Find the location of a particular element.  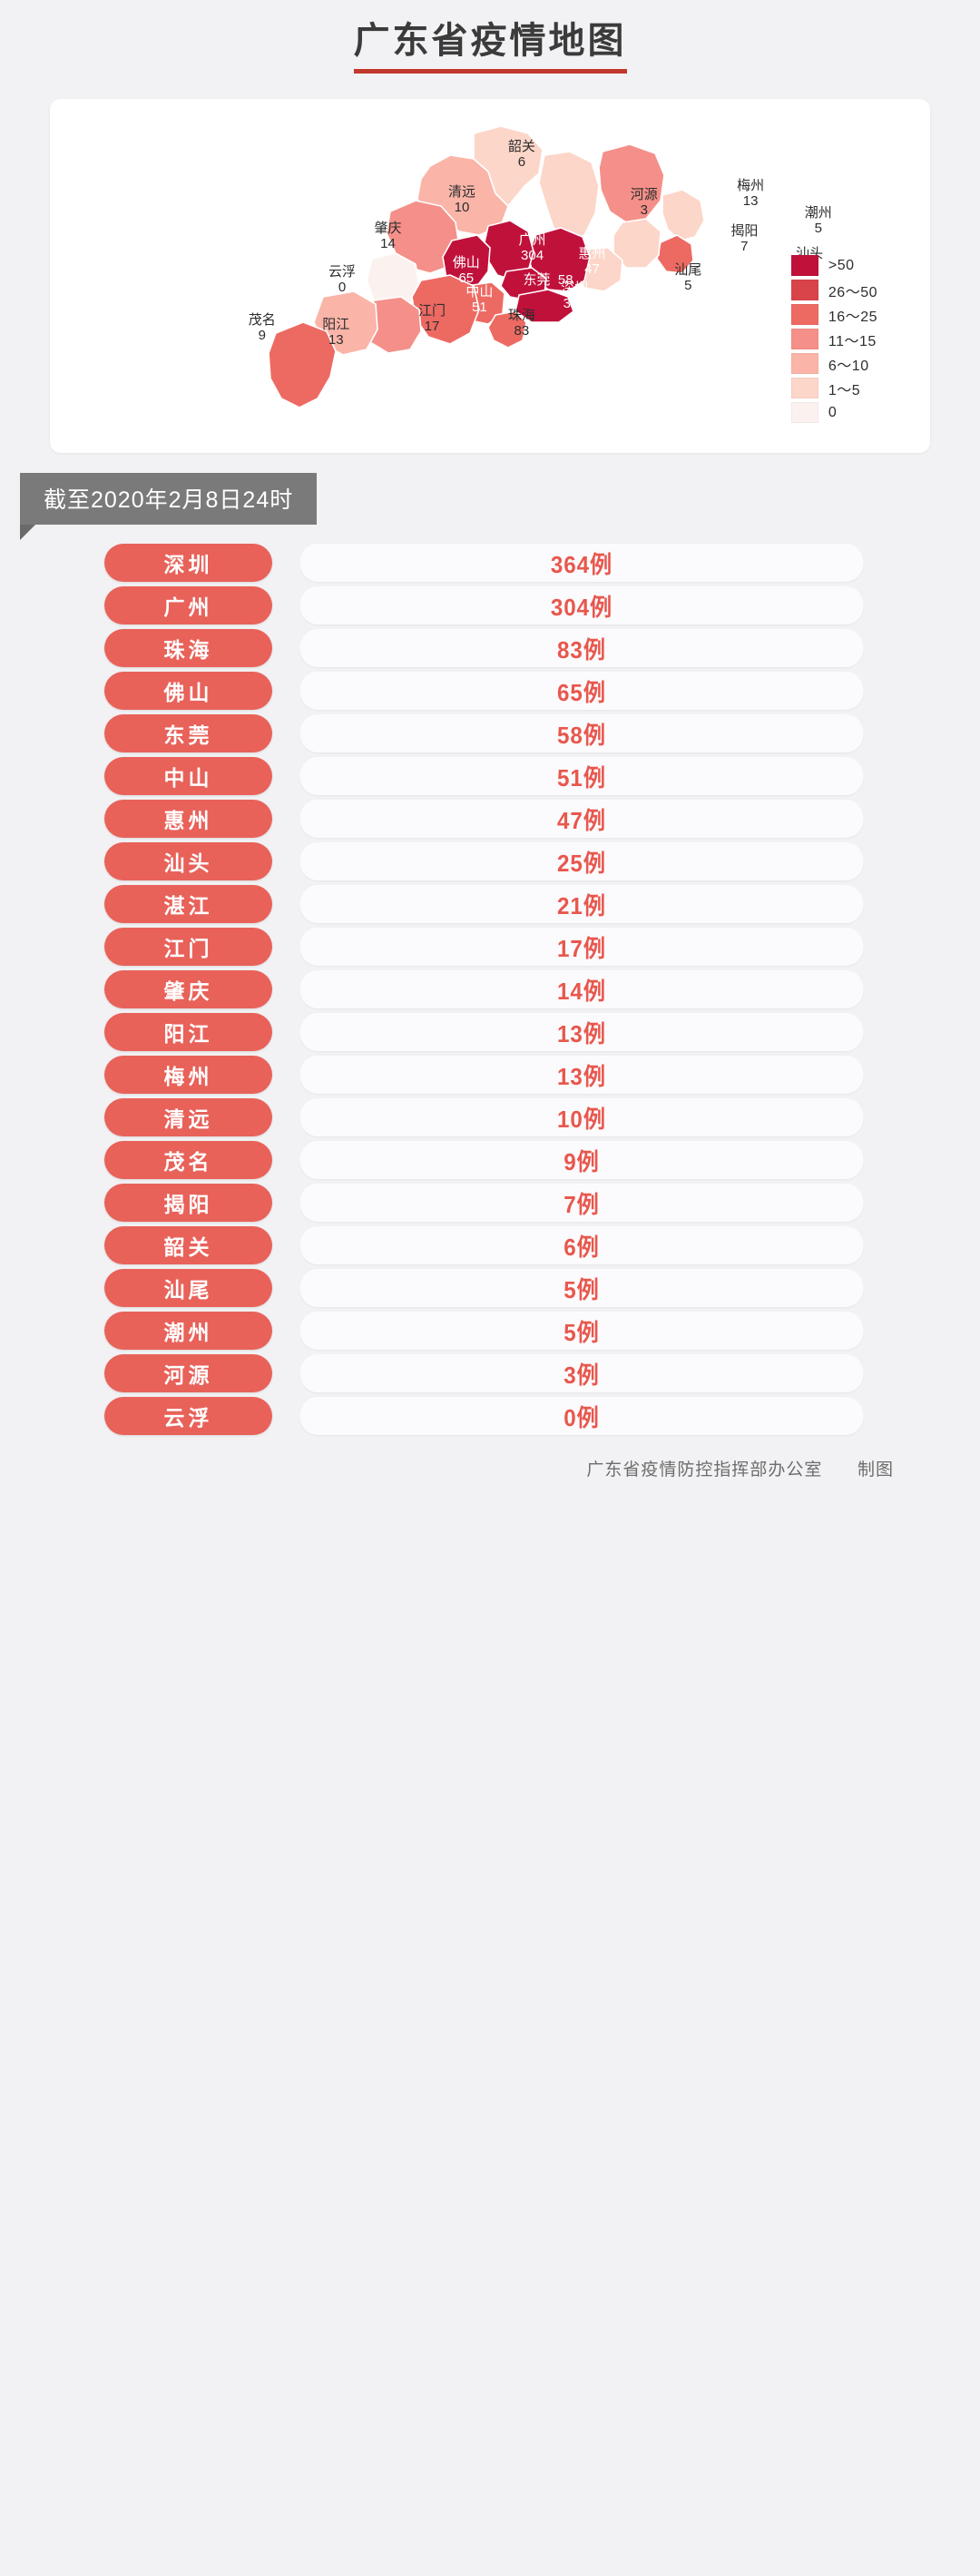

city-name: 广州 is located at coordinates (188, 605).